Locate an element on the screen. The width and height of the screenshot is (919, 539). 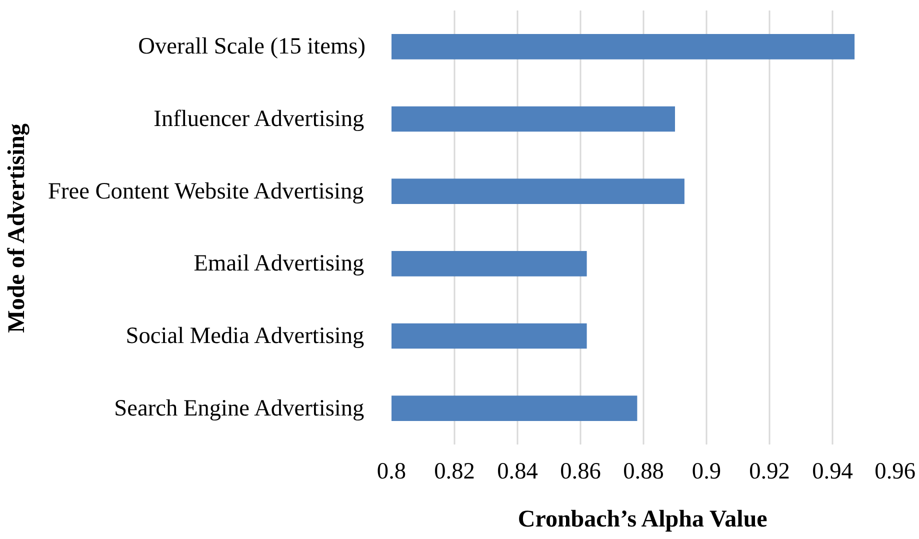
x-tick-label: 0.88 is located at coordinates (643, 471).